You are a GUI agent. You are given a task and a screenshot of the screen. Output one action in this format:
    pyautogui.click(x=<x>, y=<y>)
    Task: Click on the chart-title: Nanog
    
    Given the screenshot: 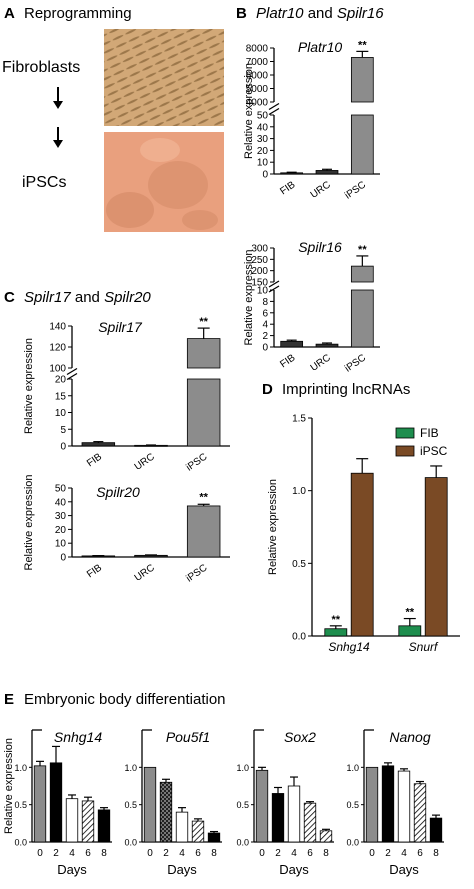 What is the action you would take?
    pyautogui.click(x=409, y=737)
    